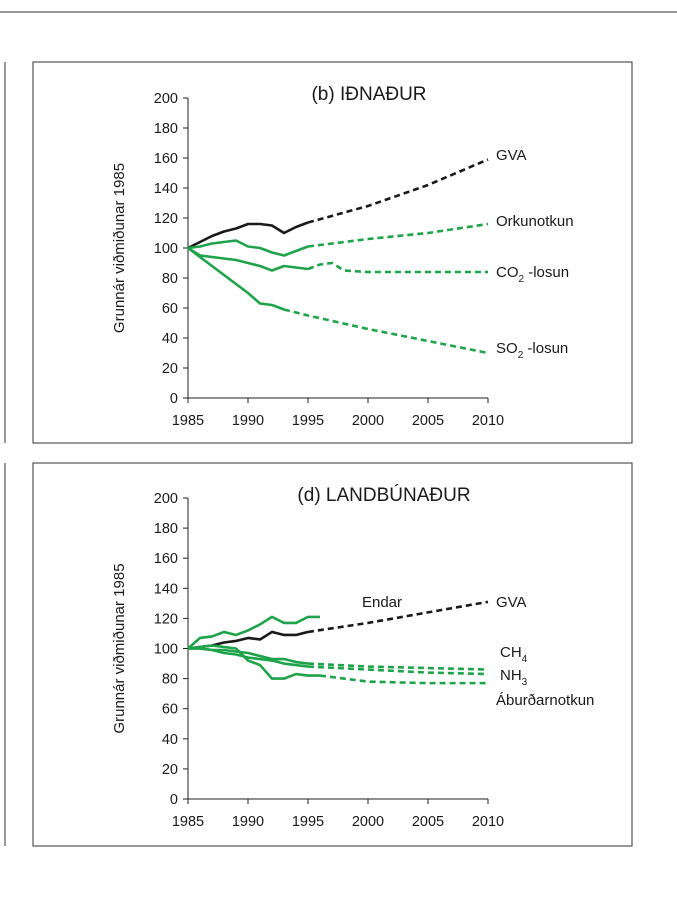 Image resolution: width=677 pixels, height=906 pixels. I want to click on series-orkunotkun-observed, so click(248, 248).